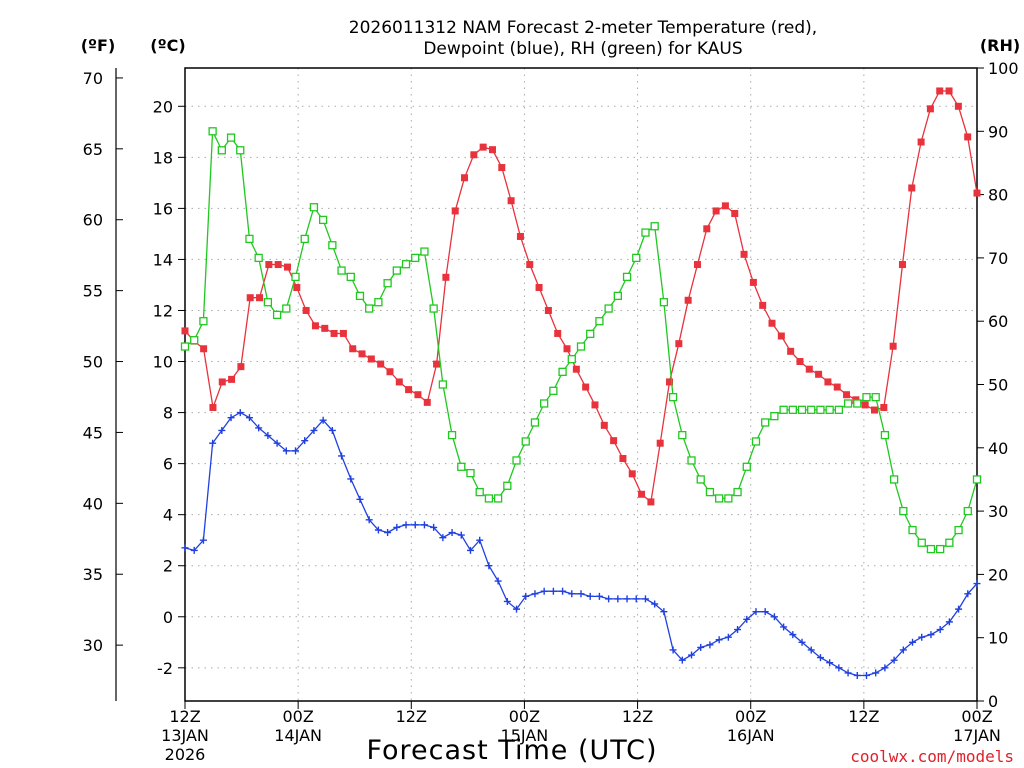  Describe the element at coordinates (168, 515) in the screenshot. I see `celsius-tick-label: 4` at that location.